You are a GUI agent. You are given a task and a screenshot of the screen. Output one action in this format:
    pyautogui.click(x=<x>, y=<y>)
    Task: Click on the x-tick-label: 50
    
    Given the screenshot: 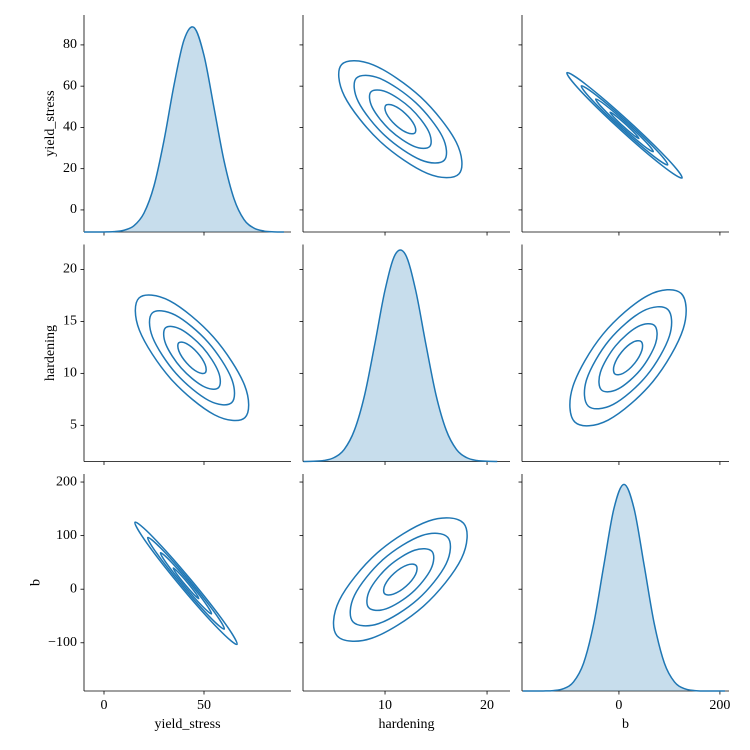 What is the action you would take?
    pyautogui.click(x=204, y=705)
    